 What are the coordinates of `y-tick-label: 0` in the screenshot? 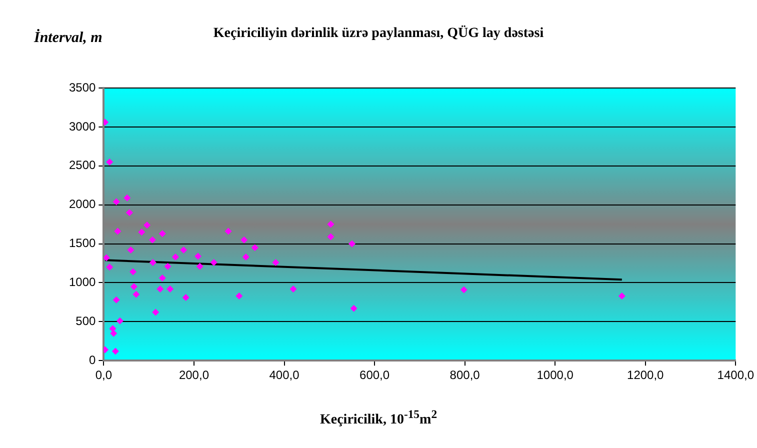 It's located at (92, 359).